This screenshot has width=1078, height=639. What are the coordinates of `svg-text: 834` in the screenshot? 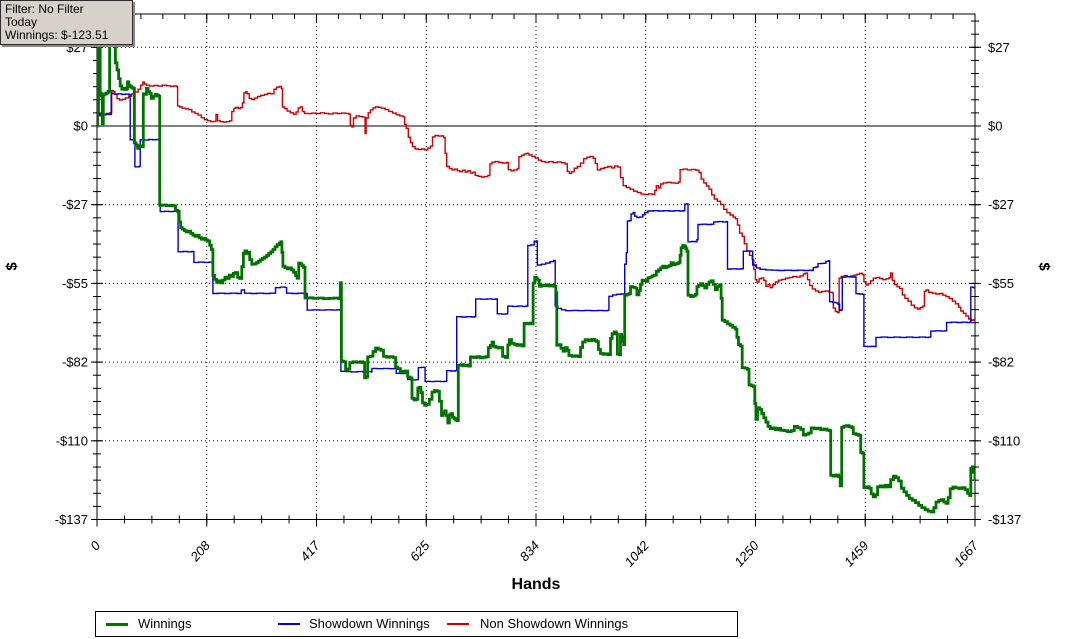 It's located at (530, 551).